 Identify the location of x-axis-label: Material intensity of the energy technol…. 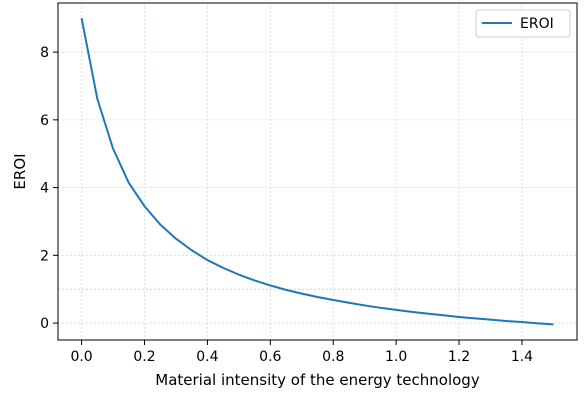
(317, 380).